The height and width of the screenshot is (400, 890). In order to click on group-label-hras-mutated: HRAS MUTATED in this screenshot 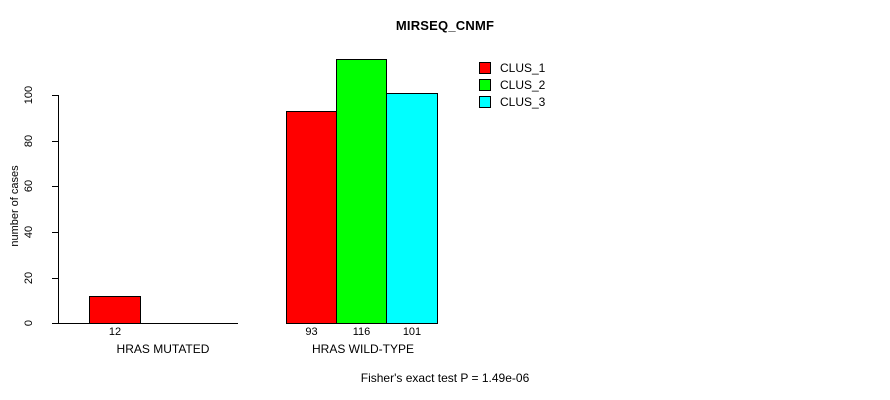, I will do `click(163, 349)`.